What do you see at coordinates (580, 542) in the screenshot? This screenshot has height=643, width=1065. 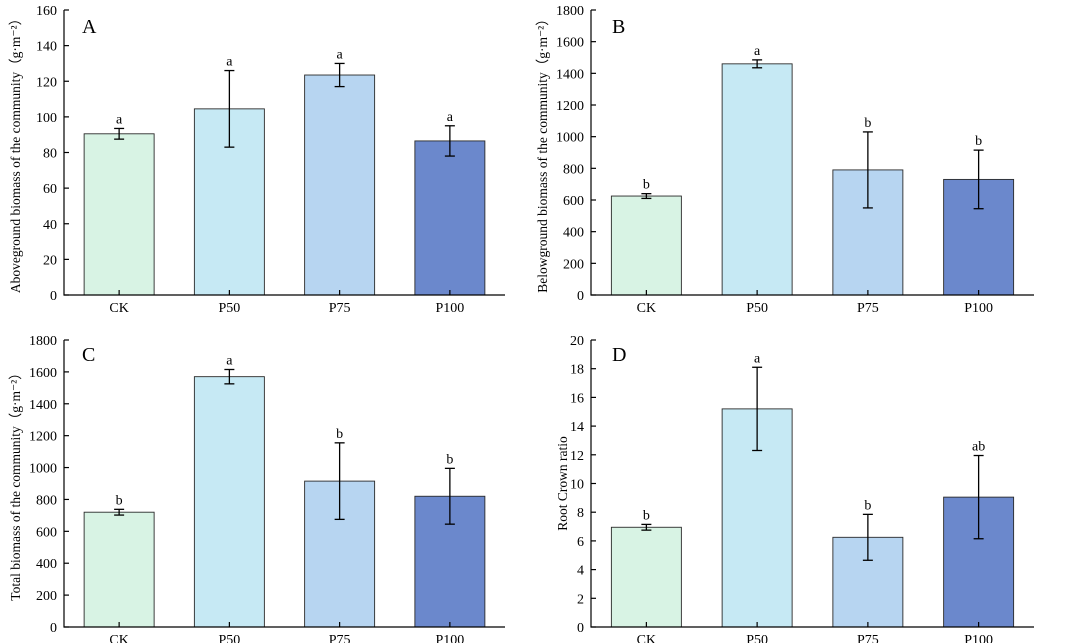 I see `y-tick-label: 6` at bounding box center [580, 542].